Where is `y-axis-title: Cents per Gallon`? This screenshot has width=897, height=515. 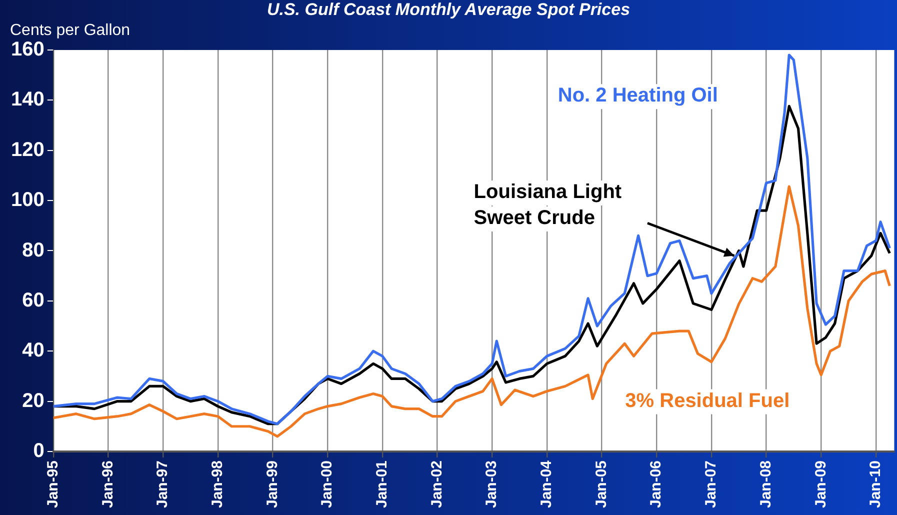
y-axis-title: Cents per Gallon is located at coordinates (70, 31).